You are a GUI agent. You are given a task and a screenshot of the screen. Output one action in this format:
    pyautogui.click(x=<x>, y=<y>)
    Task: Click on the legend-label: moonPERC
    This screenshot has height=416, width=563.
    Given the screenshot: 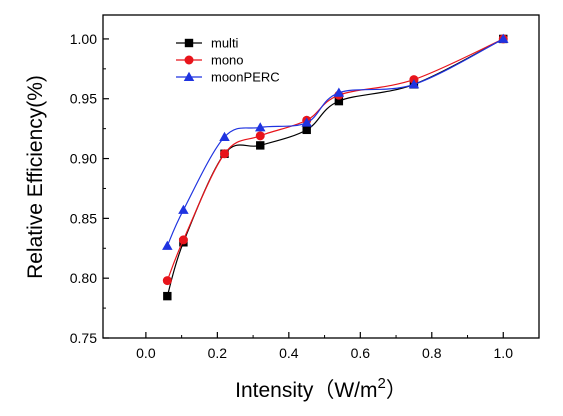 What is the action you would take?
    pyautogui.click(x=245, y=77)
    